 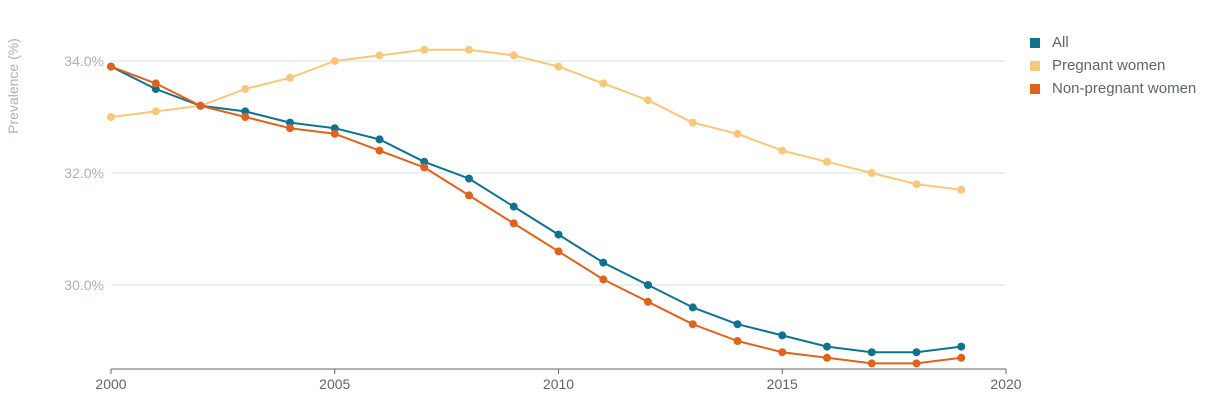 What do you see at coordinates (1005, 384) in the screenshot?
I see `x-tick-label-4: 2020` at bounding box center [1005, 384].